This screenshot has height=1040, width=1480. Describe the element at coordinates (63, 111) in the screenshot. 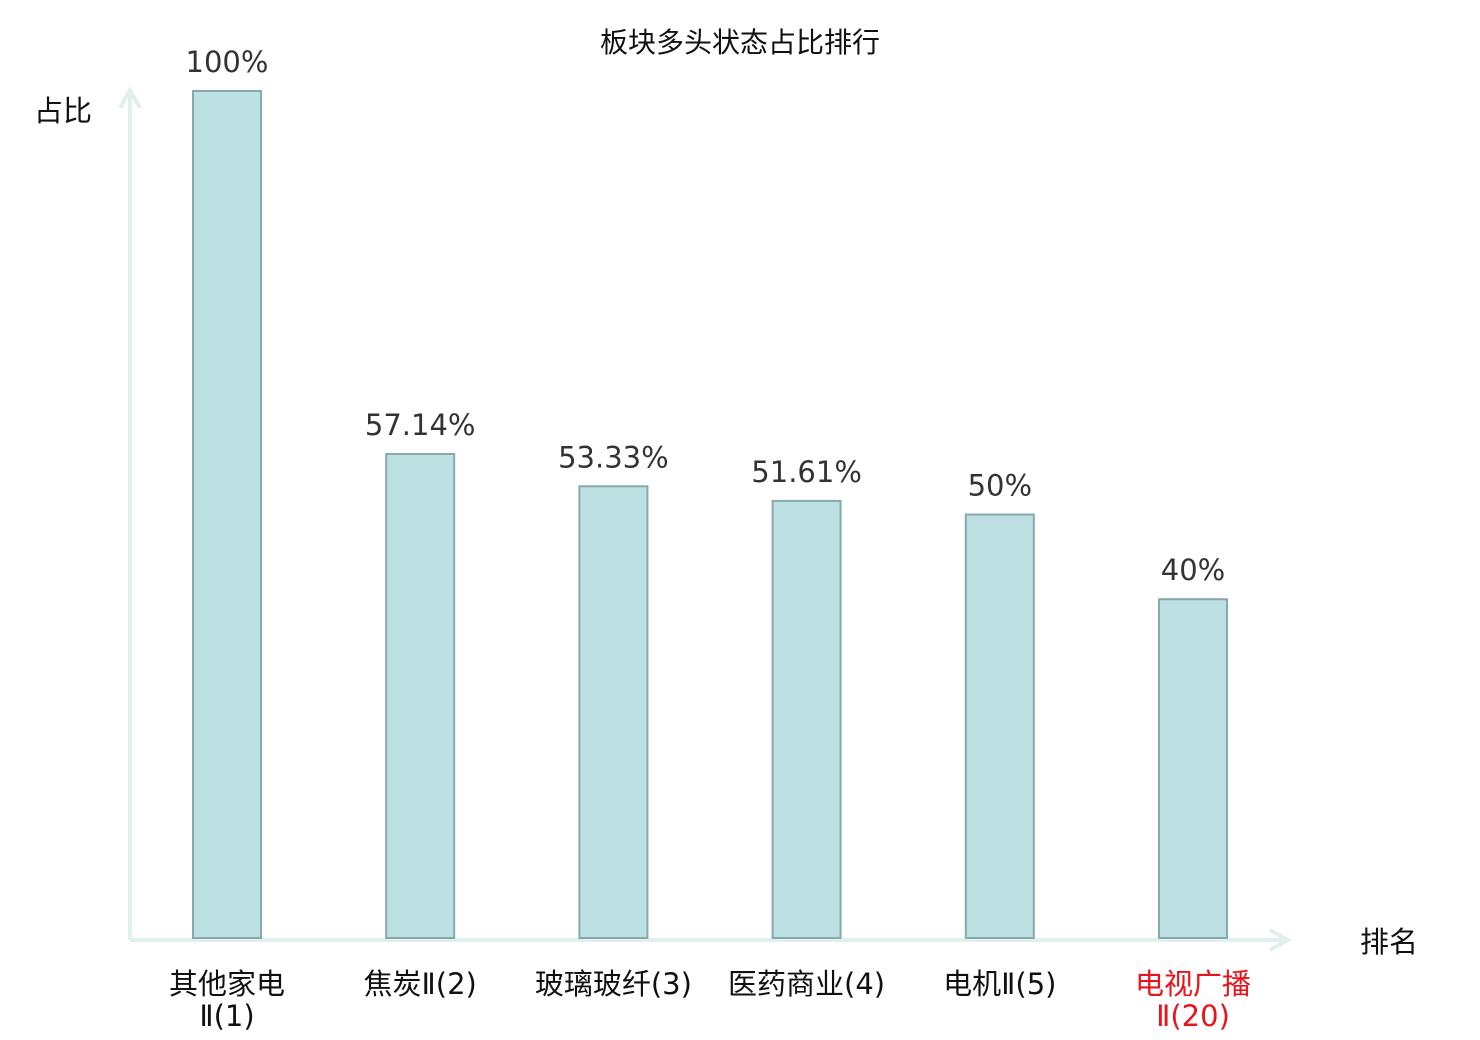

I see `y-axis-label: 占比` at that location.